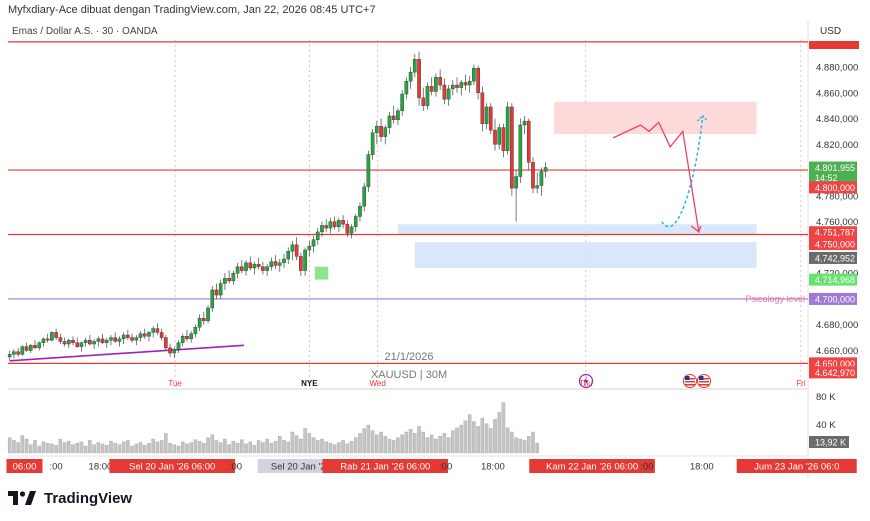 This screenshot has width=870, height=521. Describe the element at coordinates (85, 31) in the screenshot. I see `symbol-title: Emas / Dollar A.S. · 30 · OANDA` at that location.